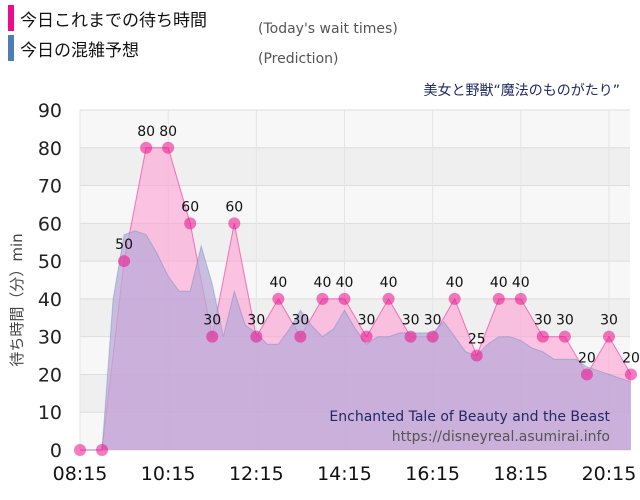 Image resolution: width=640 pixels, height=500 pixels. What do you see at coordinates (11, 18) in the screenshot?
I see `today-color-swatch` at bounding box center [11, 18].